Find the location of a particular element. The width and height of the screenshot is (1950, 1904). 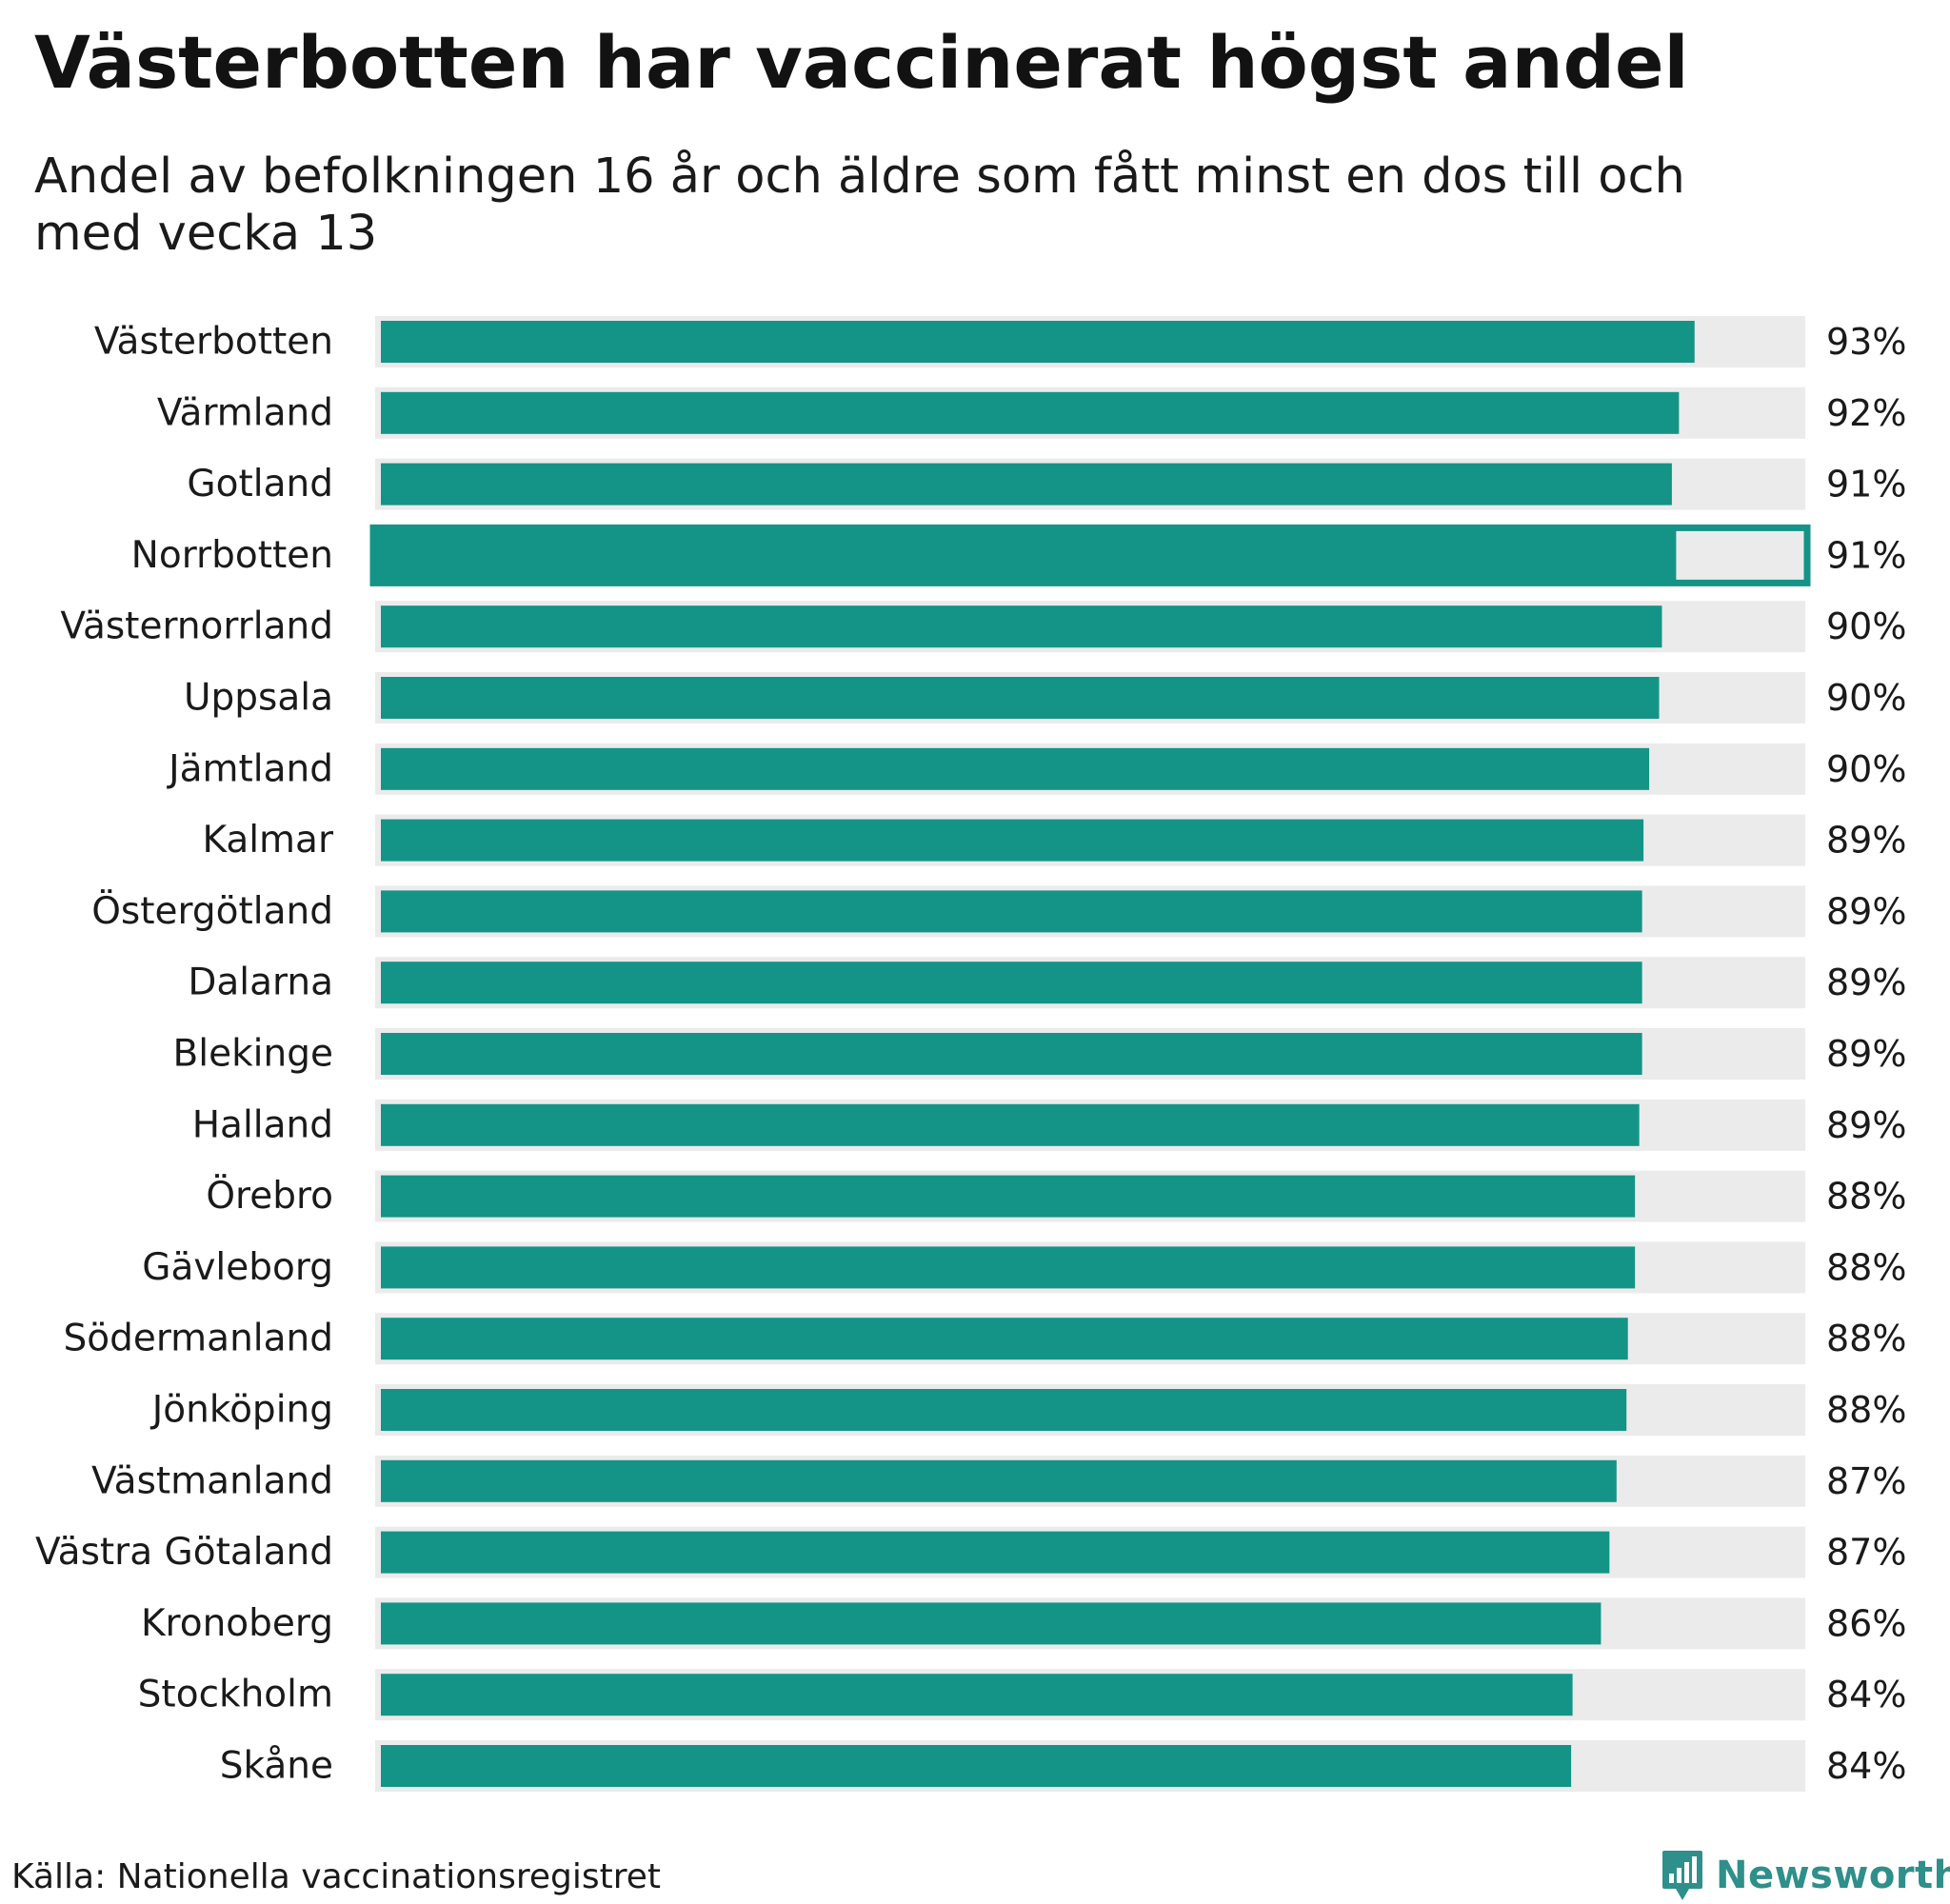

category-label: Östergötland is located at coordinates (212, 911).